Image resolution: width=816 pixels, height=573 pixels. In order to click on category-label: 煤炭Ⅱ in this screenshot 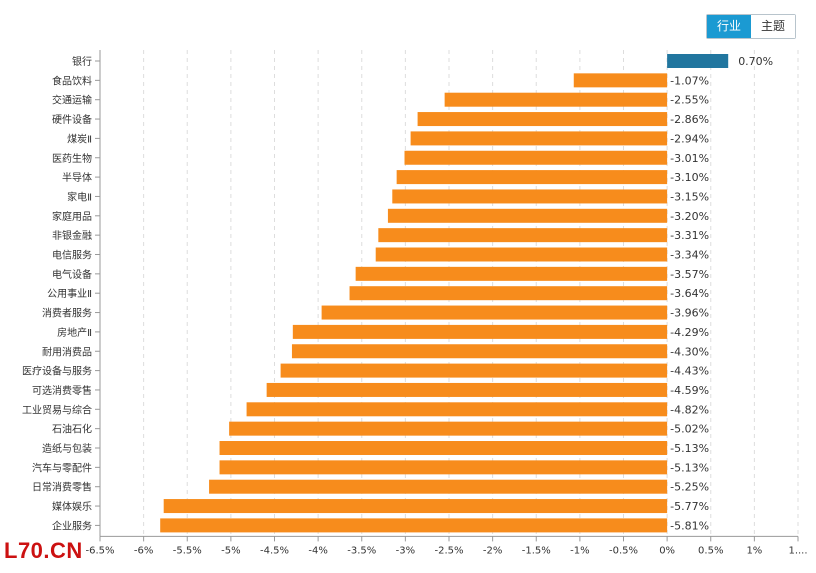, I will do `click(79, 138)`.